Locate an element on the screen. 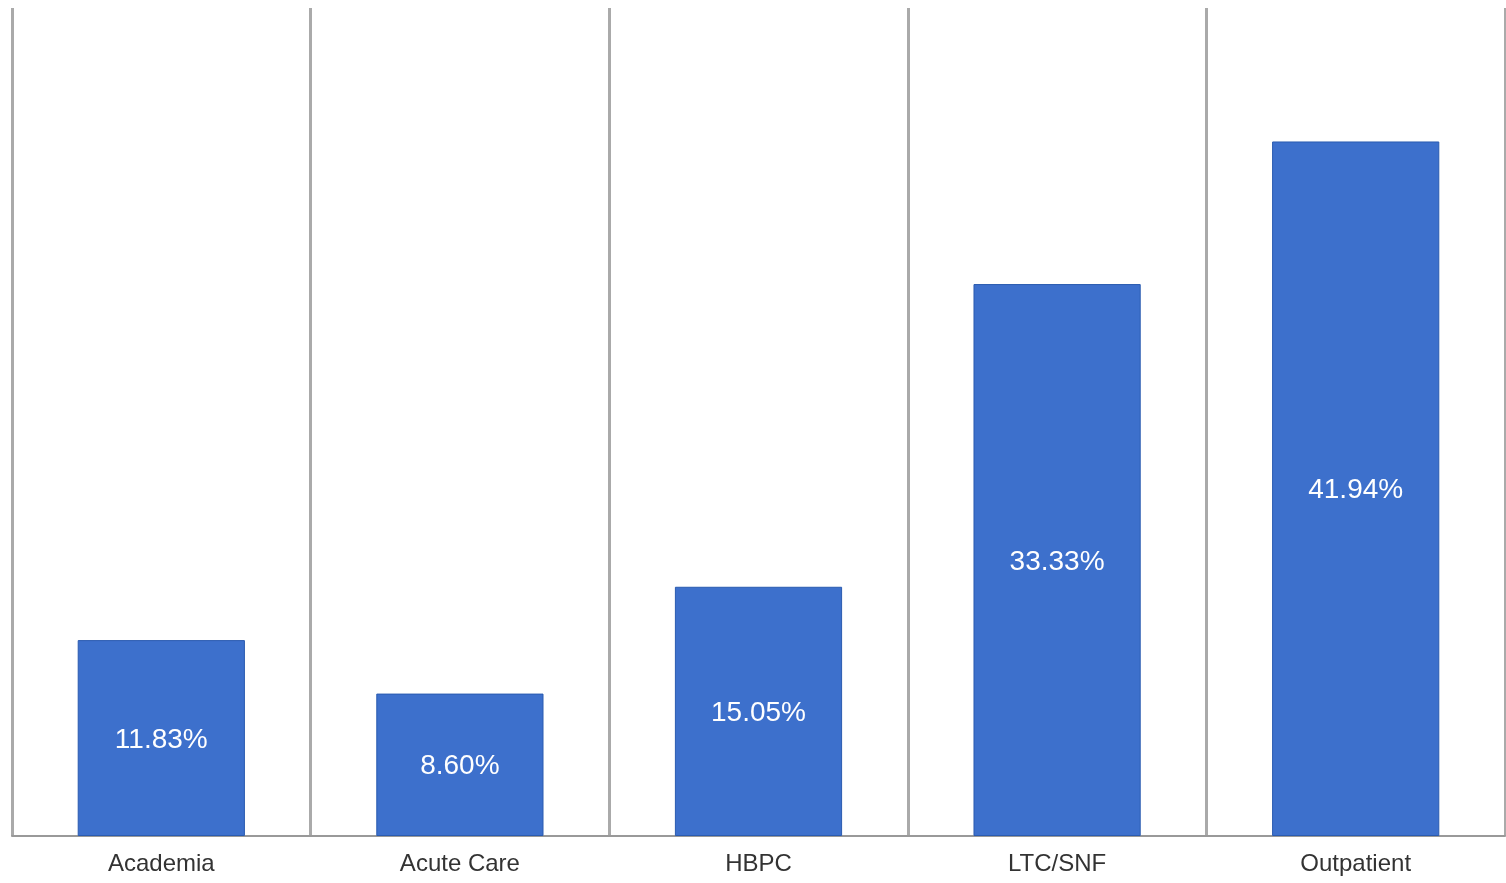  x-tick-label: LTC/SNF is located at coordinates (1057, 862).